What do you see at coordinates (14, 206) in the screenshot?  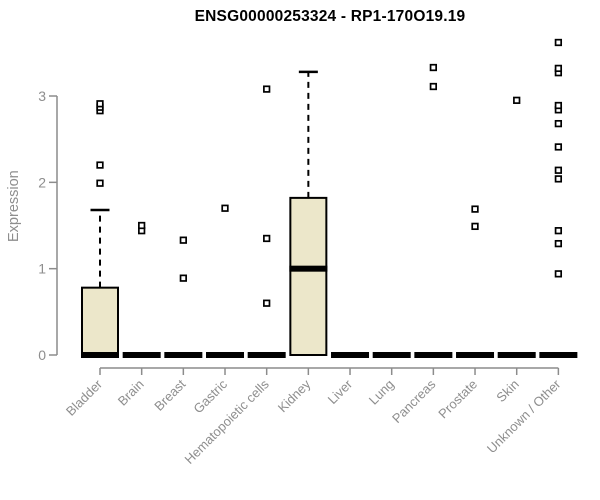 I see `y-axis-label: Expression` at bounding box center [14, 206].